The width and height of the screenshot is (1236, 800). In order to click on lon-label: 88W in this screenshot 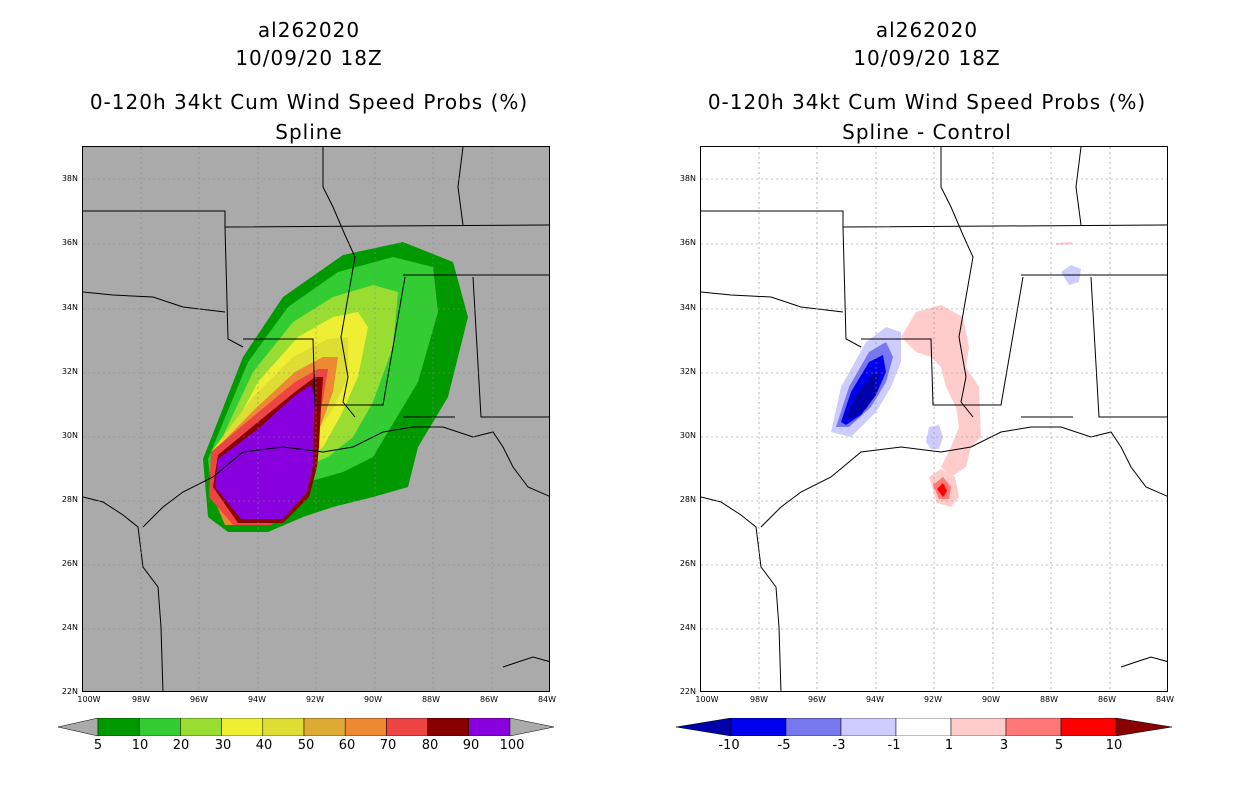, I will do `click(431, 699)`.